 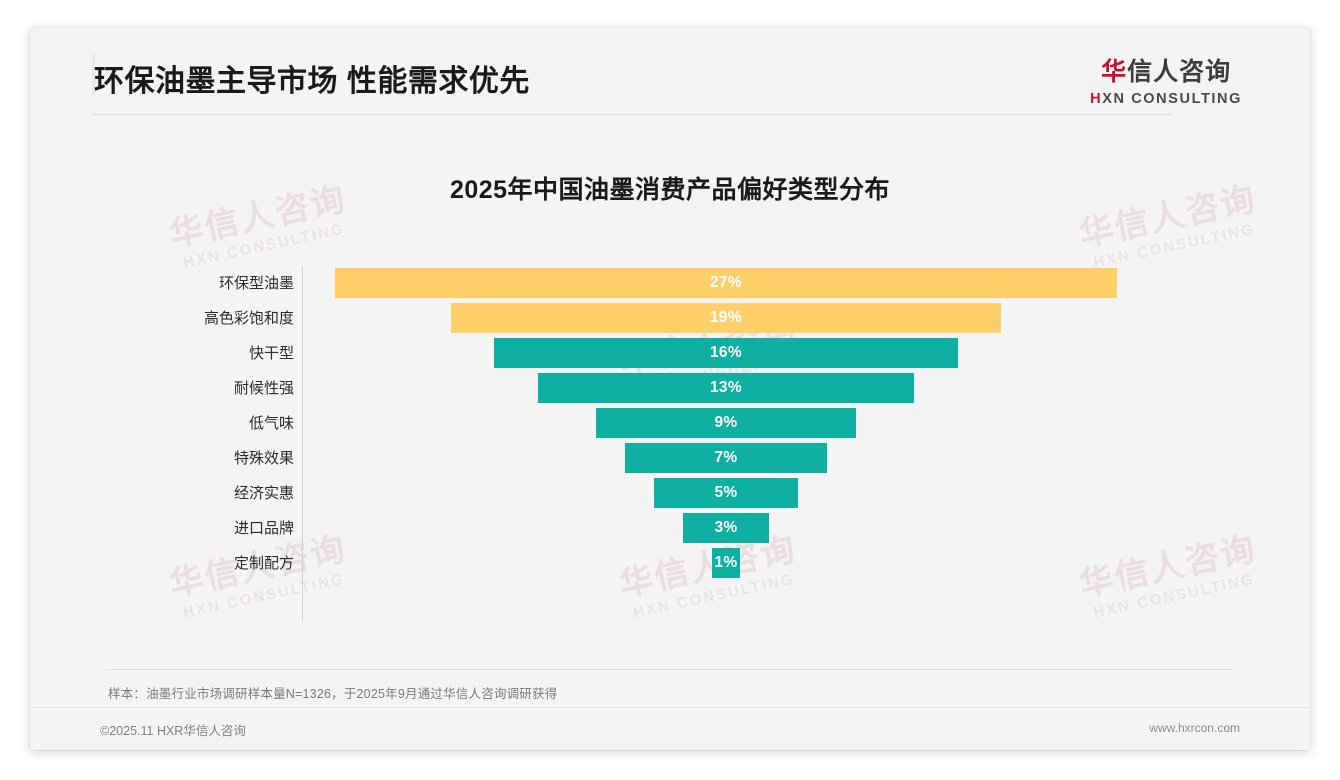 I want to click on chart-row: 低气味 9%, so click(x=670, y=423).